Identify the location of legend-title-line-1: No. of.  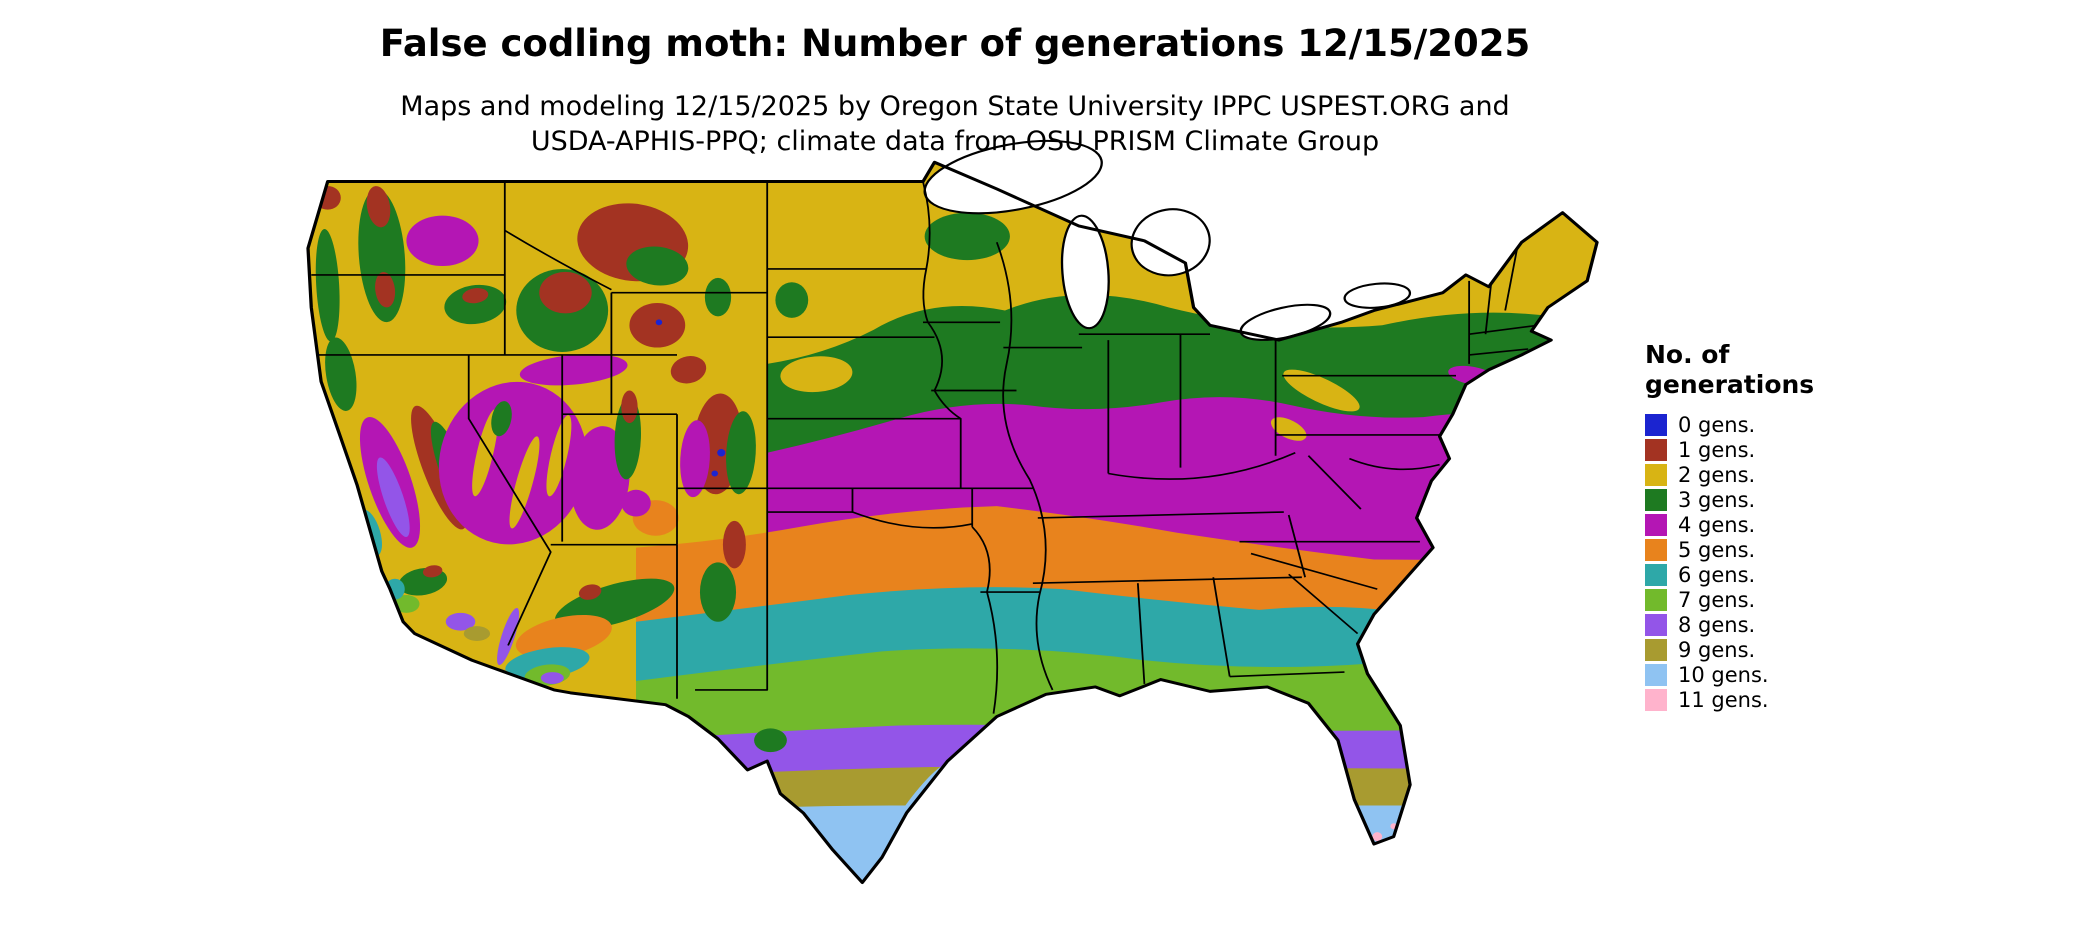
(1687, 354).